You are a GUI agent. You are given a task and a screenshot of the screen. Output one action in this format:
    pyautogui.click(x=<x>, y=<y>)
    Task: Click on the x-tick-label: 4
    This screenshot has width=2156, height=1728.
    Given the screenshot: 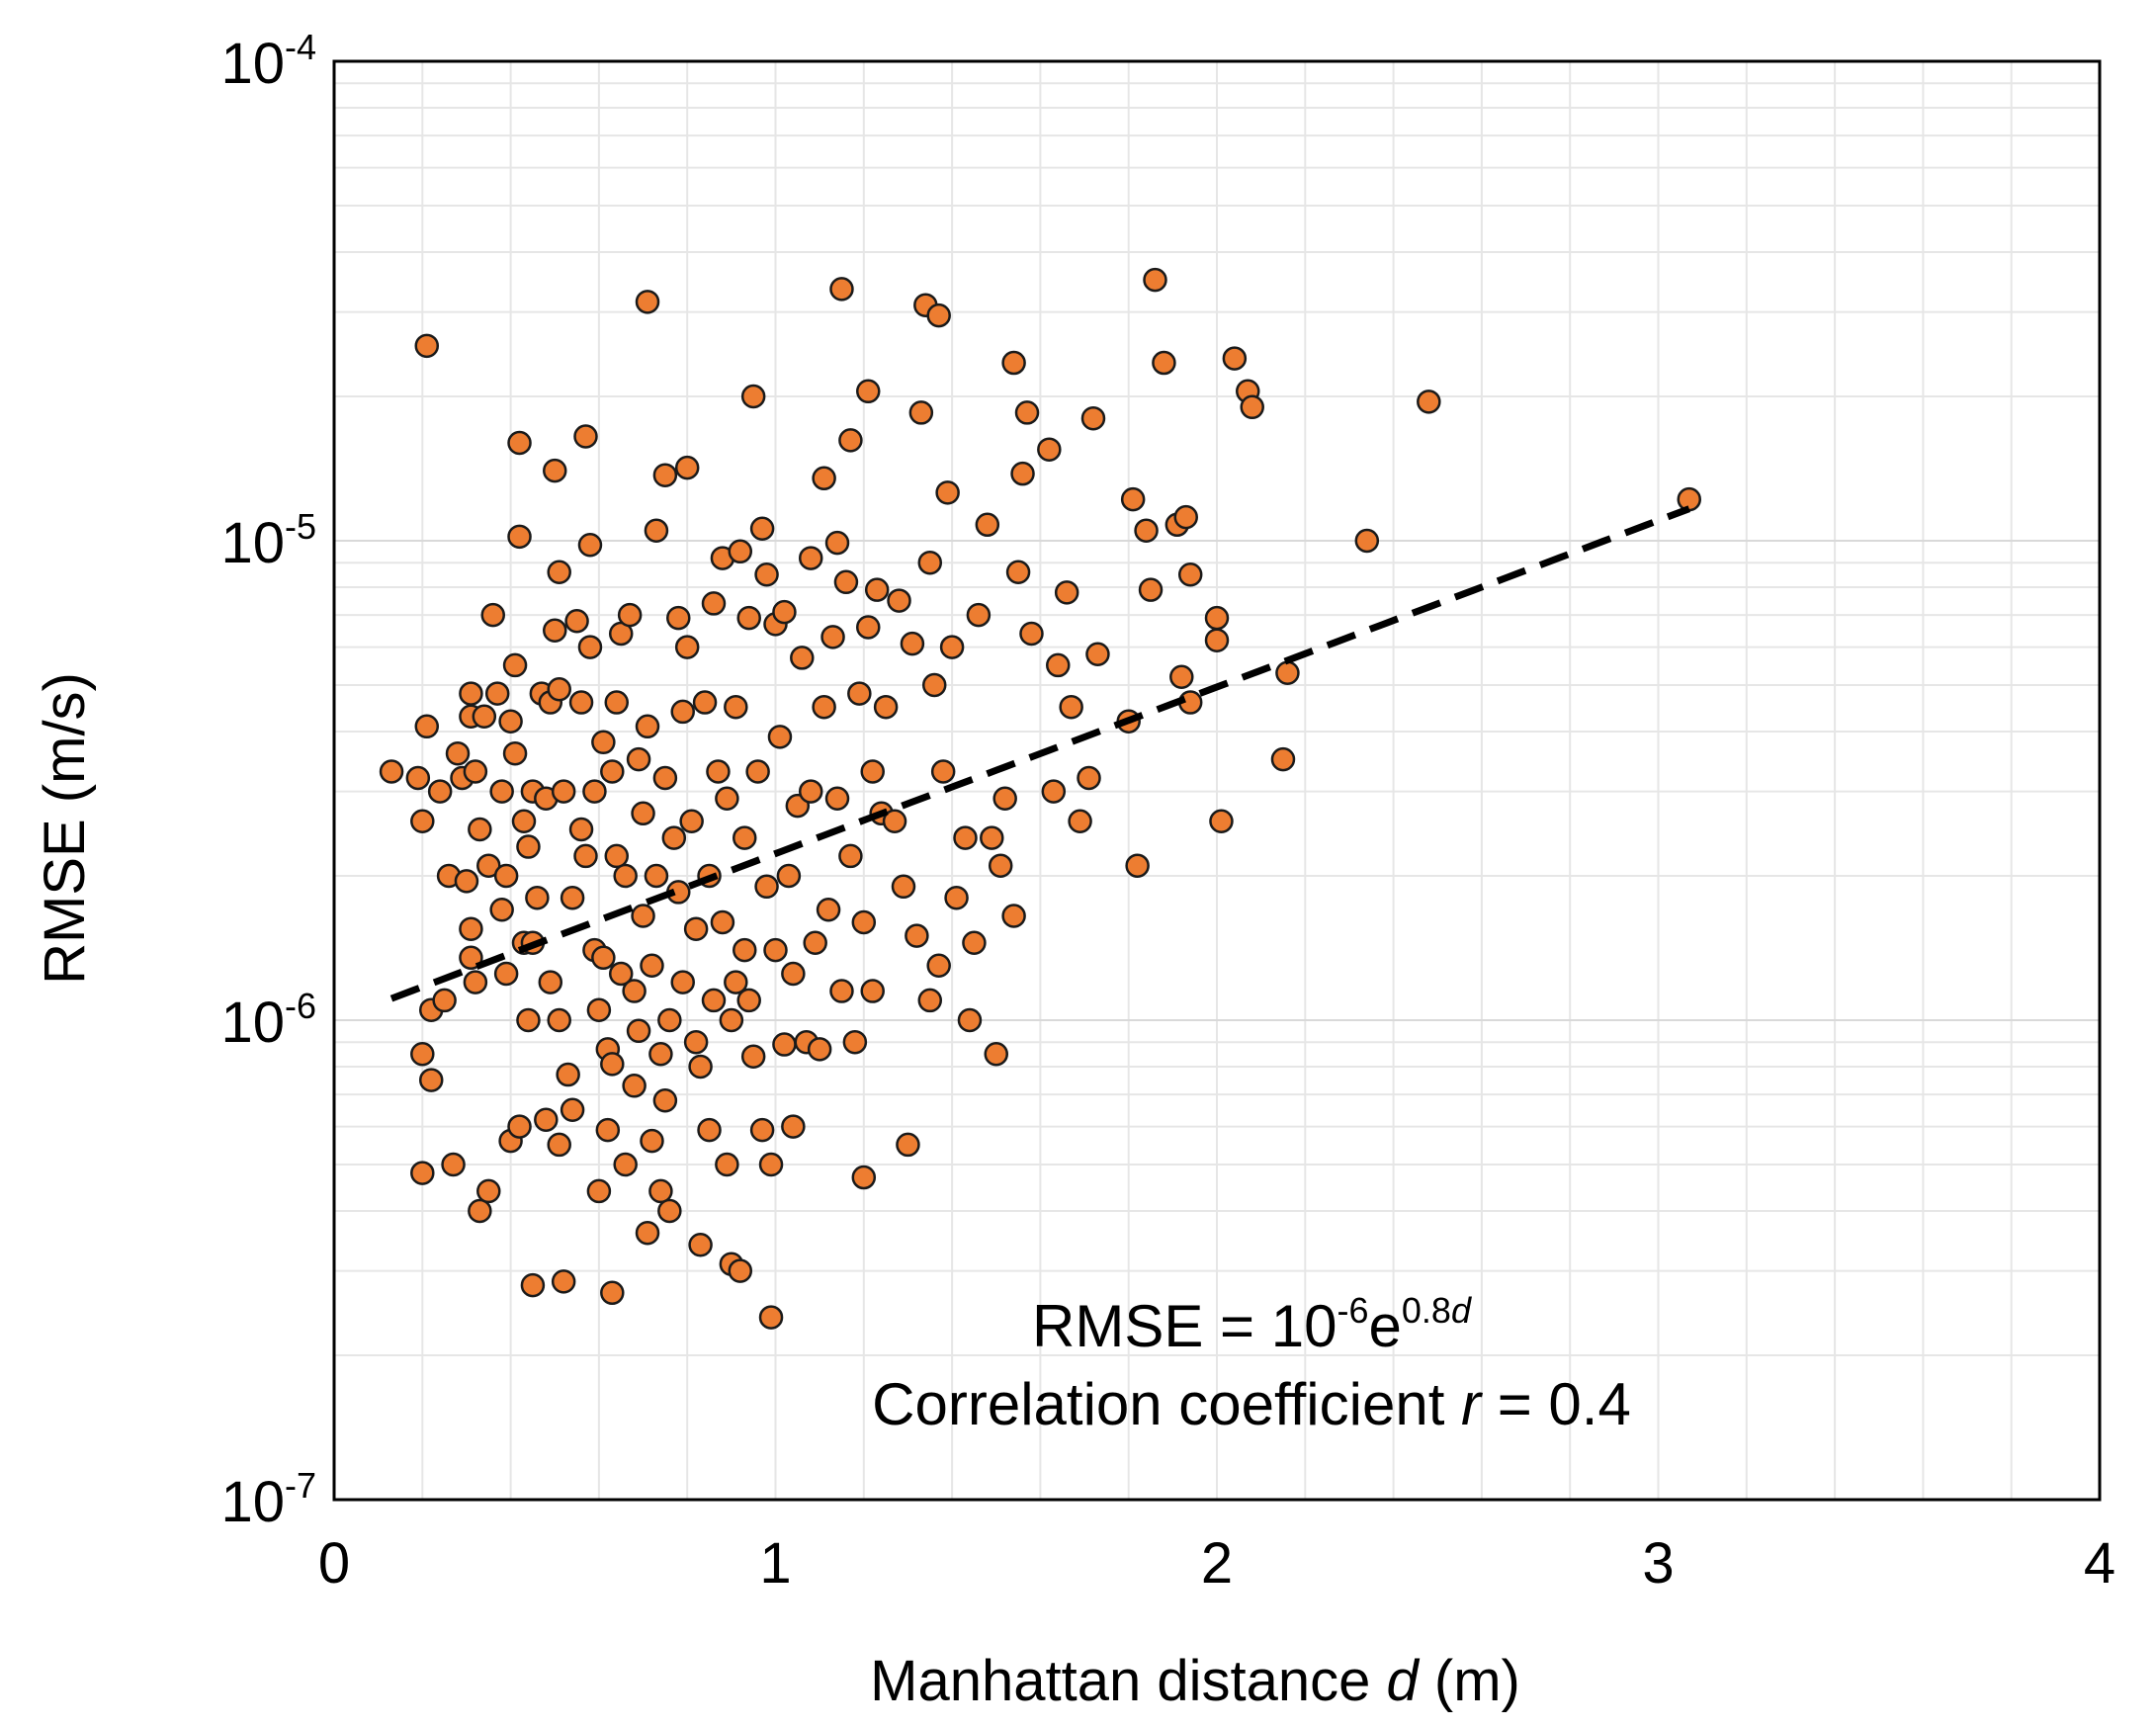 What is the action you would take?
    pyautogui.click(x=2099, y=1564)
    